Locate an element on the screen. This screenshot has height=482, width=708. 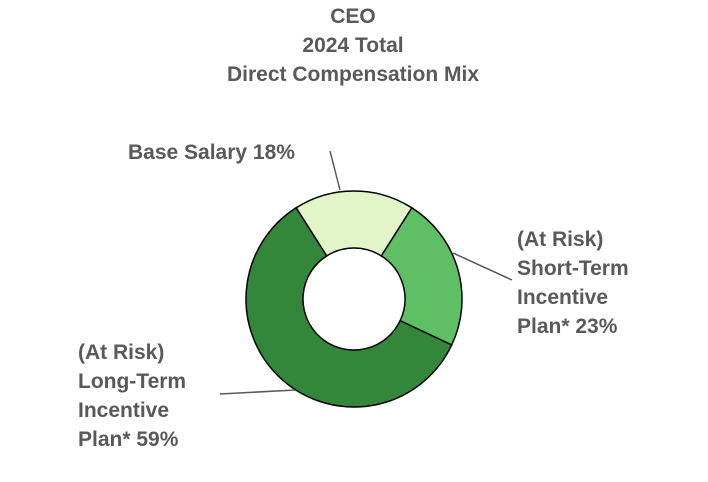
leader-line-short-term is located at coordinates (482, 266).